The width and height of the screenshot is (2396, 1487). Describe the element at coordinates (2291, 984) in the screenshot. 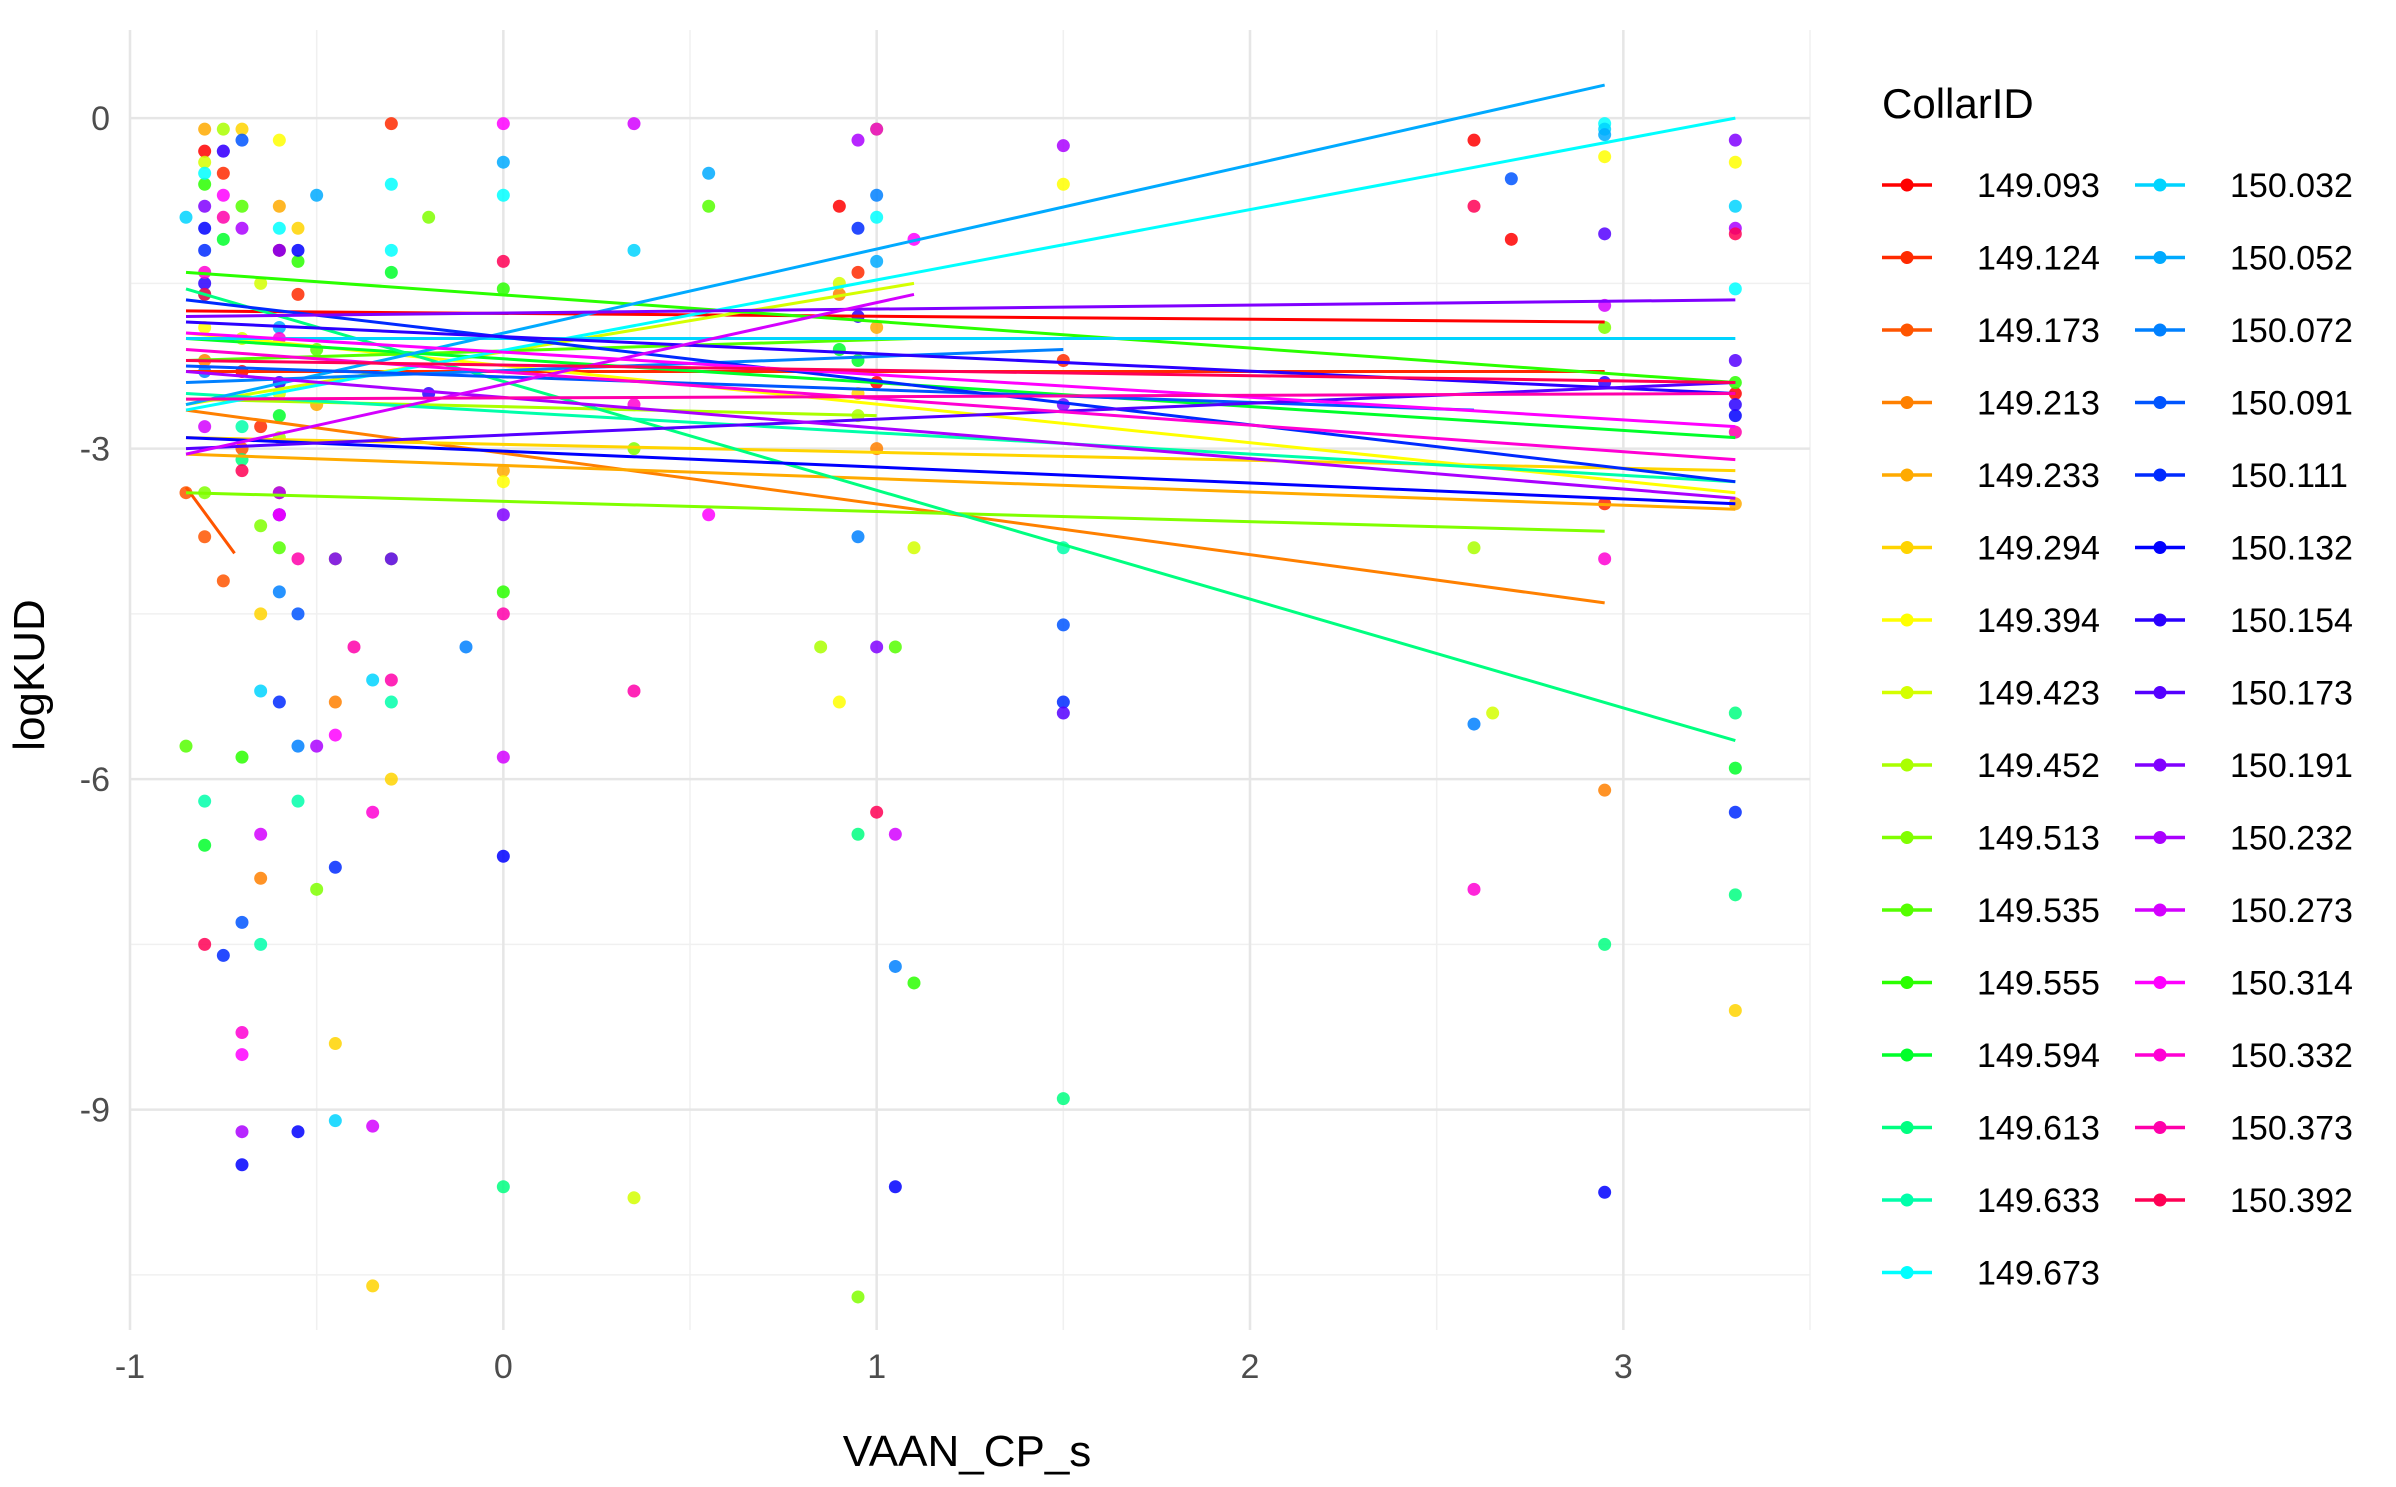

I see `legend-entry-label: 150.314` at that location.